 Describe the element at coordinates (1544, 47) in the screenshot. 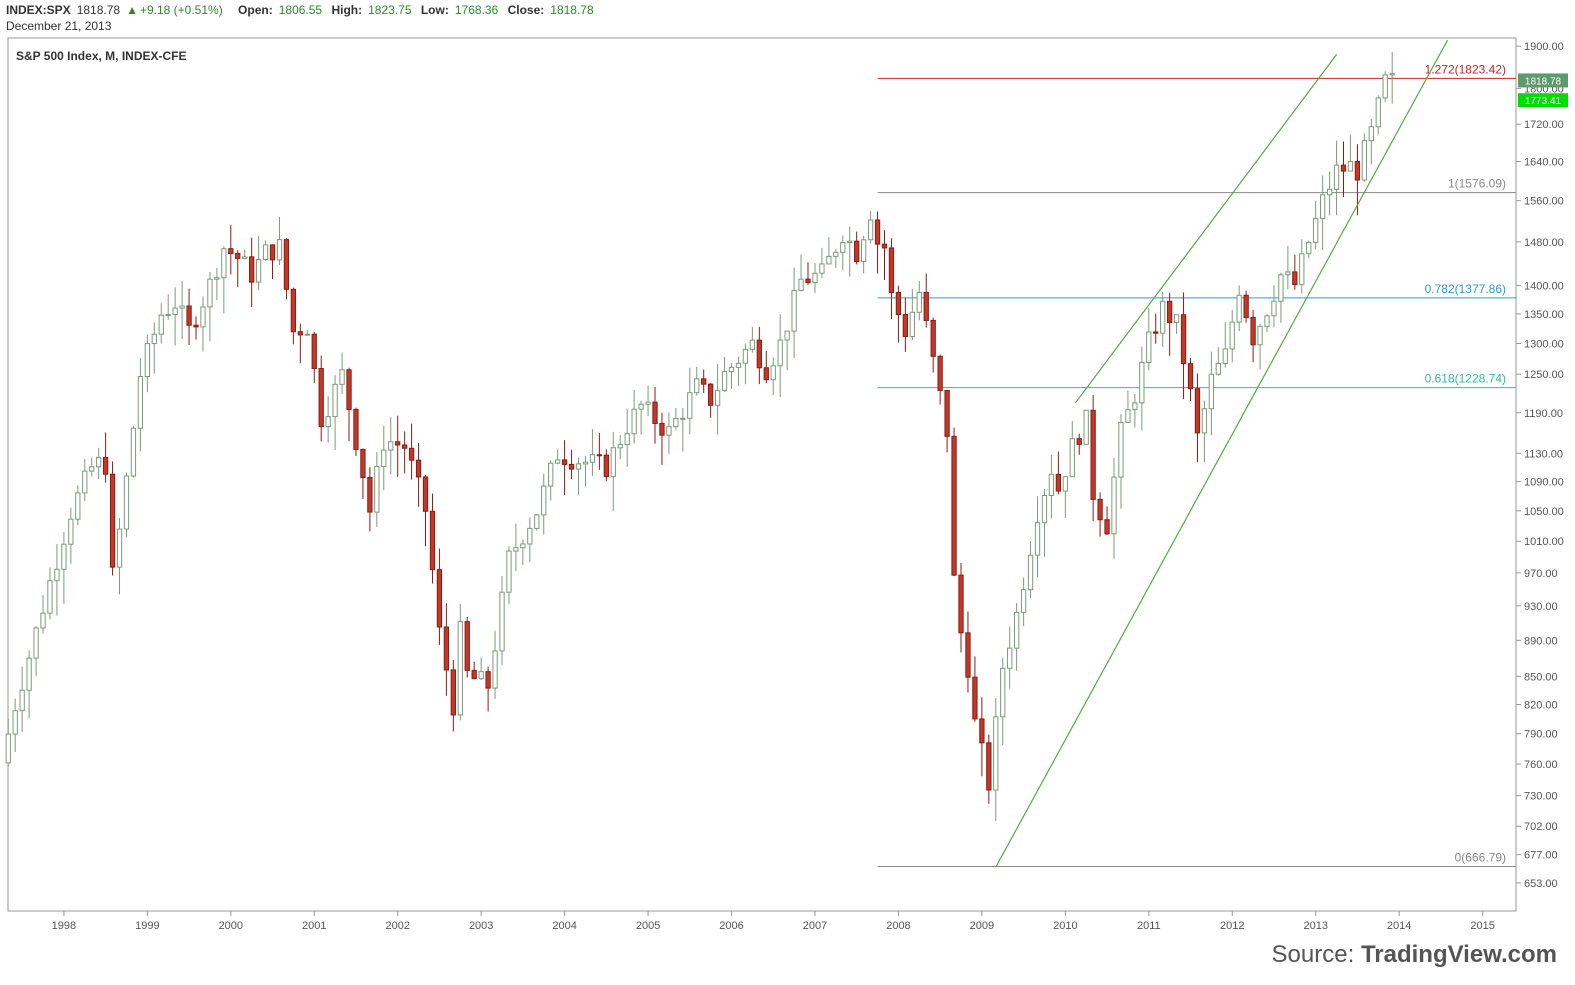

I see `y-tick-label: 1900.00` at that location.